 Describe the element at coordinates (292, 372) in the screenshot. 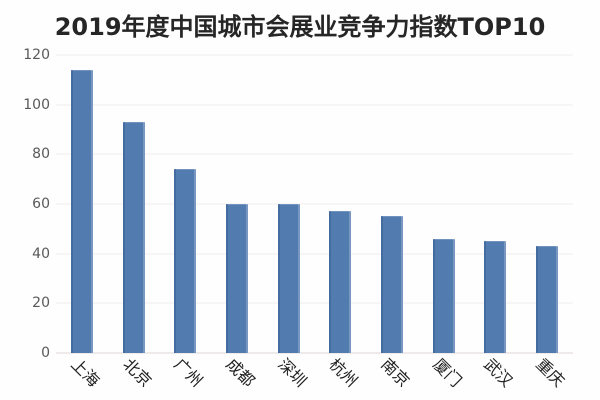

I see `x-tick-label: 深圳` at that location.